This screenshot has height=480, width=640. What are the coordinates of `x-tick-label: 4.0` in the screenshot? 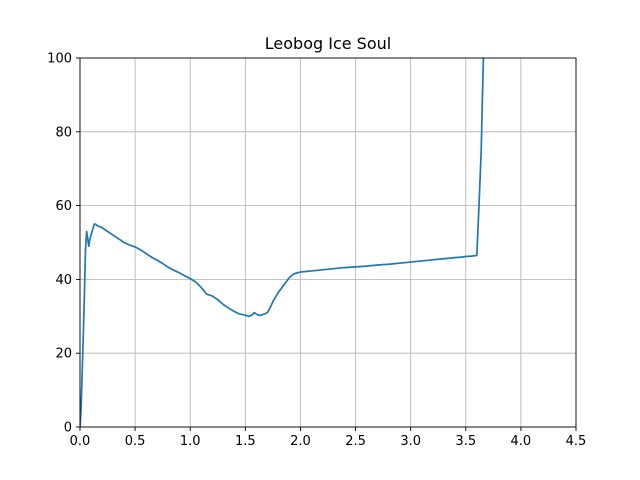 It's located at (521, 441).